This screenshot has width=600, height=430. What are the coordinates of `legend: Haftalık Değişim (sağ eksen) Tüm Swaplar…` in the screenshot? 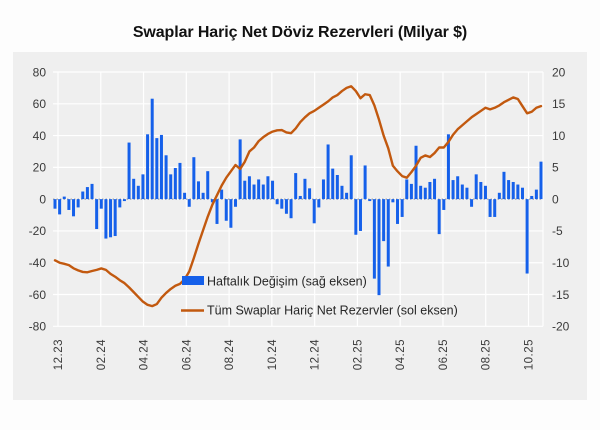 It's located at (319, 296).